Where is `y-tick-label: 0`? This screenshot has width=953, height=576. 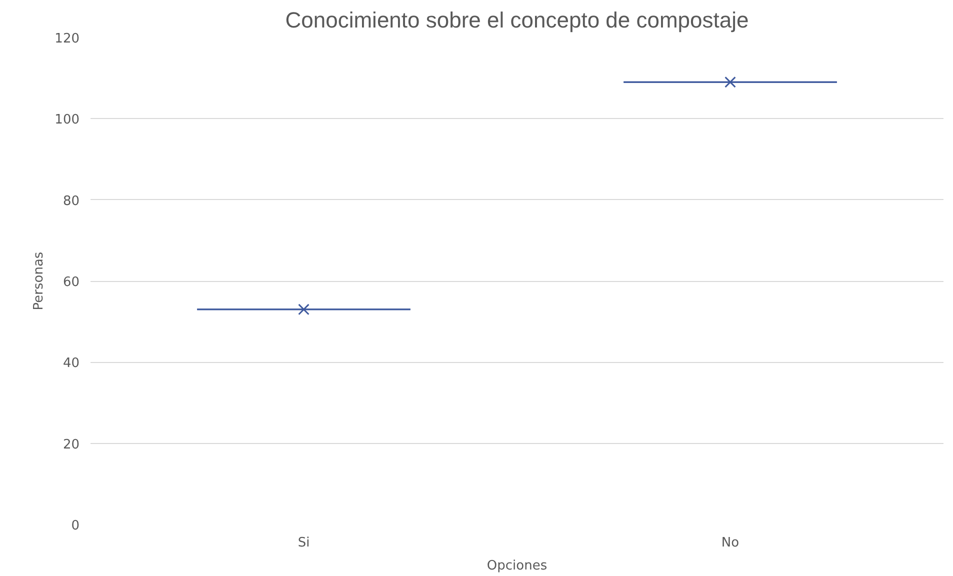
y-tick-label: 0 is located at coordinates (75, 526).